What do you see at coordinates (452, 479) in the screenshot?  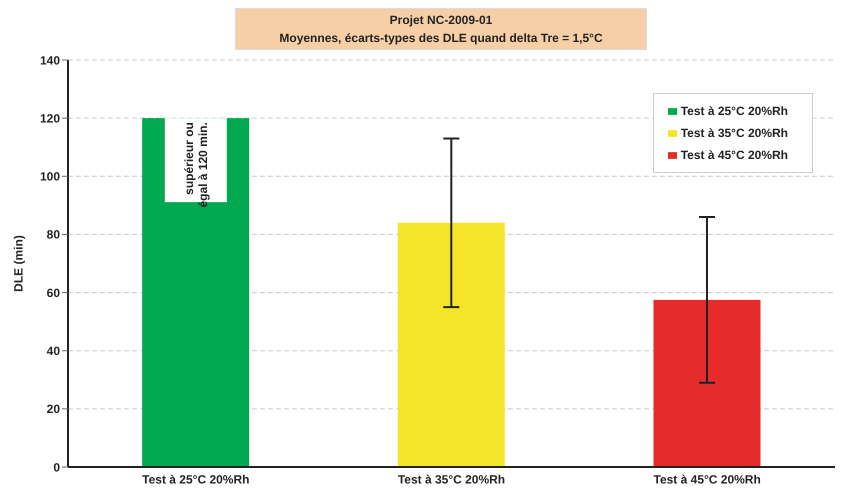 I see `x-tick-label: Test à 35°C 20%Rh` at bounding box center [452, 479].